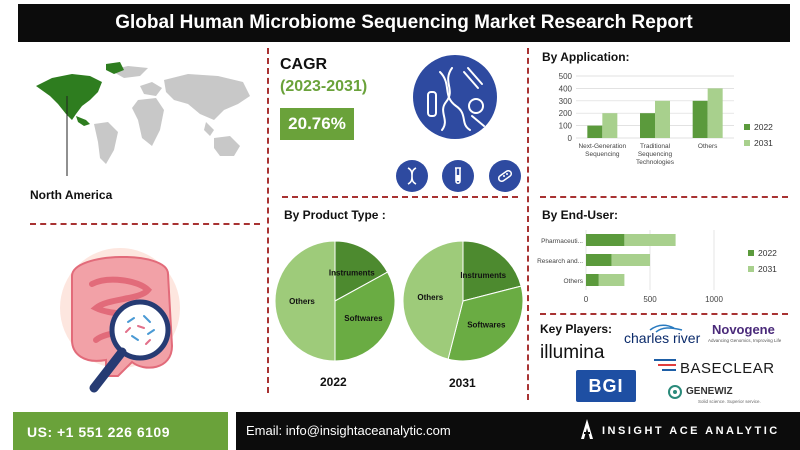 The image size is (800, 450). Describe the element at coordinates (675, 392) in the screenshot. I see `genewiz-mark` at that location.